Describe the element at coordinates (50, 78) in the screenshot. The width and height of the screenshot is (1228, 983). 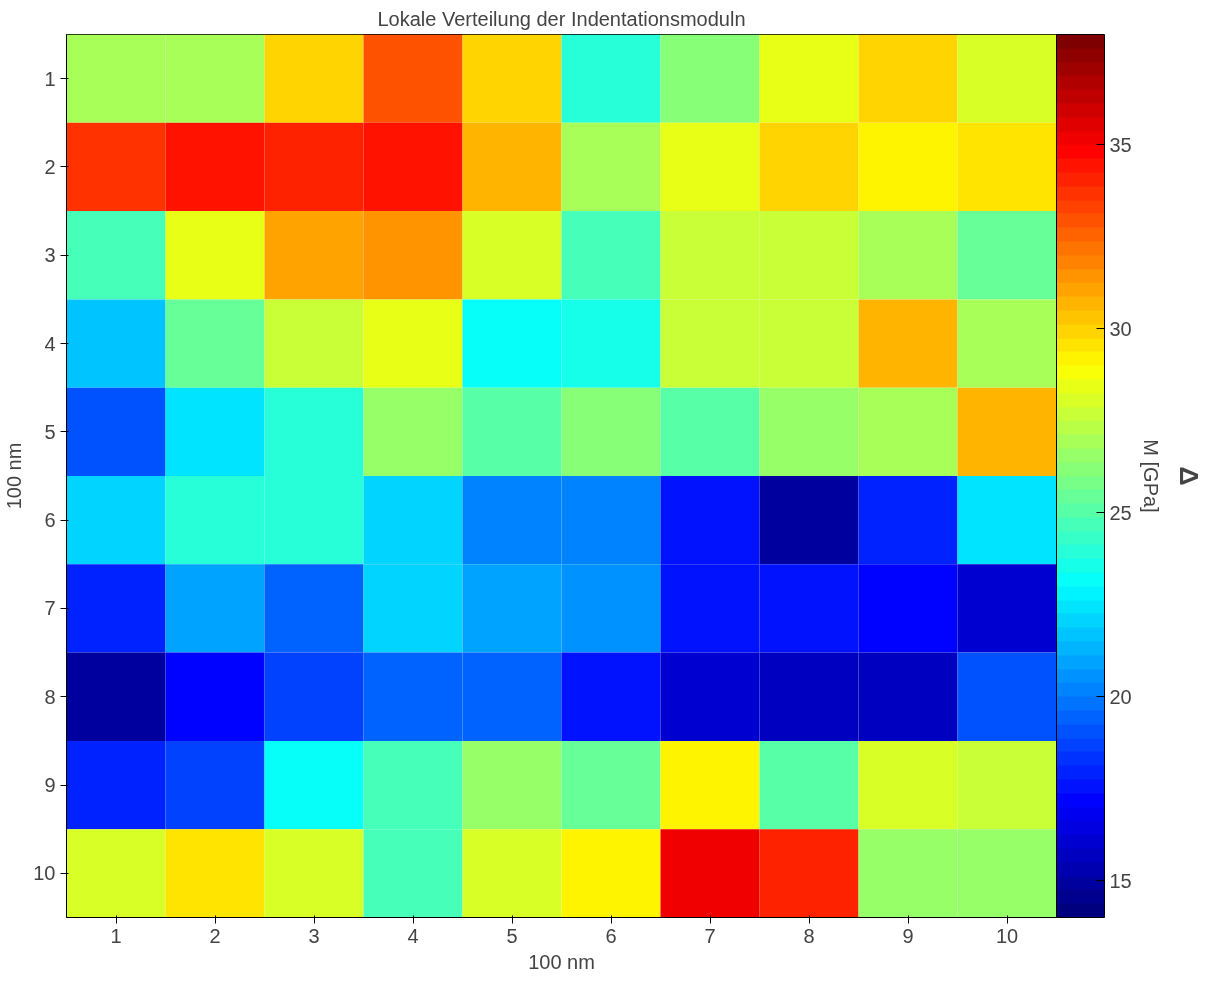
I see `y-tick-label: 1` at that location.